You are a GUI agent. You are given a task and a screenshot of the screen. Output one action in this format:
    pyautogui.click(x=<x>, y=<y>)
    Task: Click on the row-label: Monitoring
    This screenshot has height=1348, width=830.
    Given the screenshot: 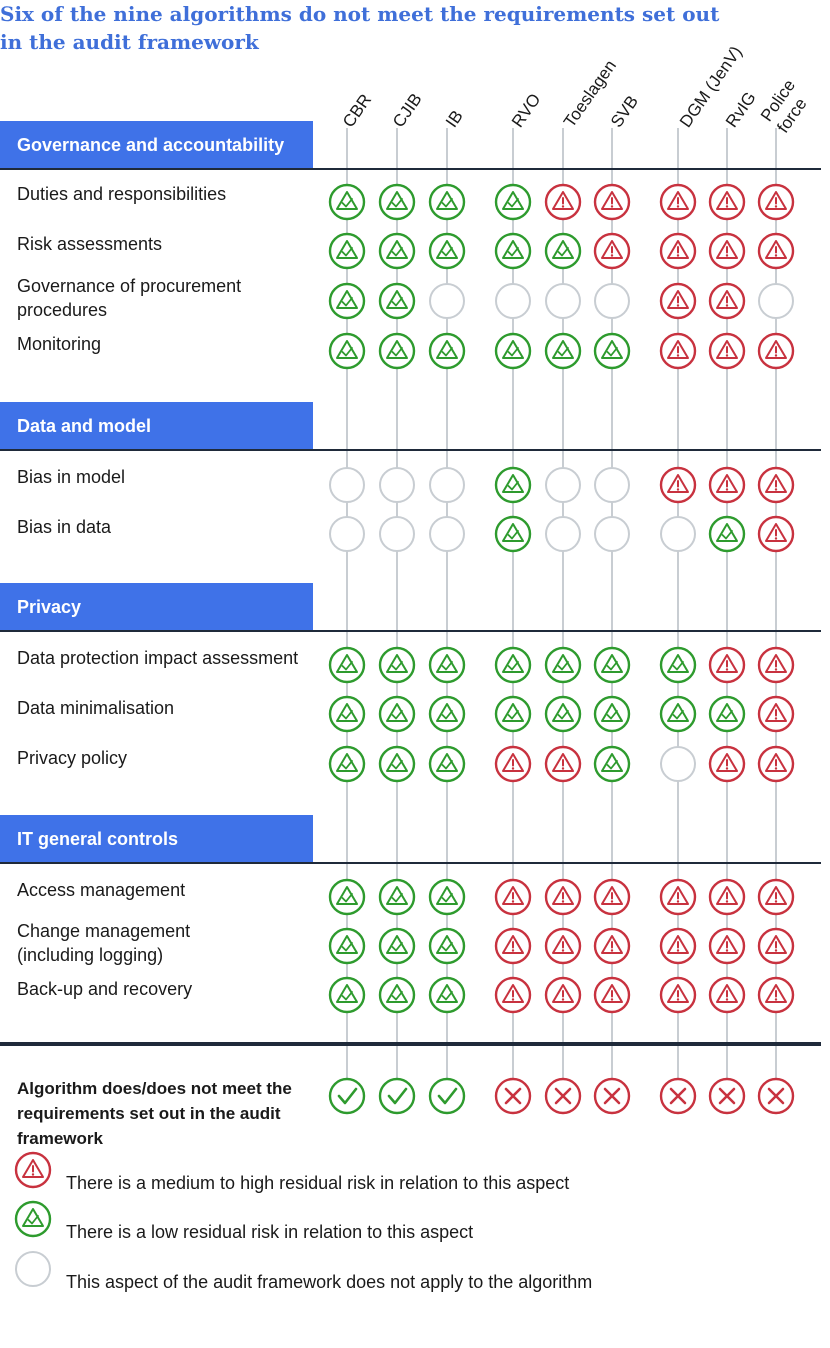 What is the action you would take?
    pyautogui.click(x=59, y=344)
    